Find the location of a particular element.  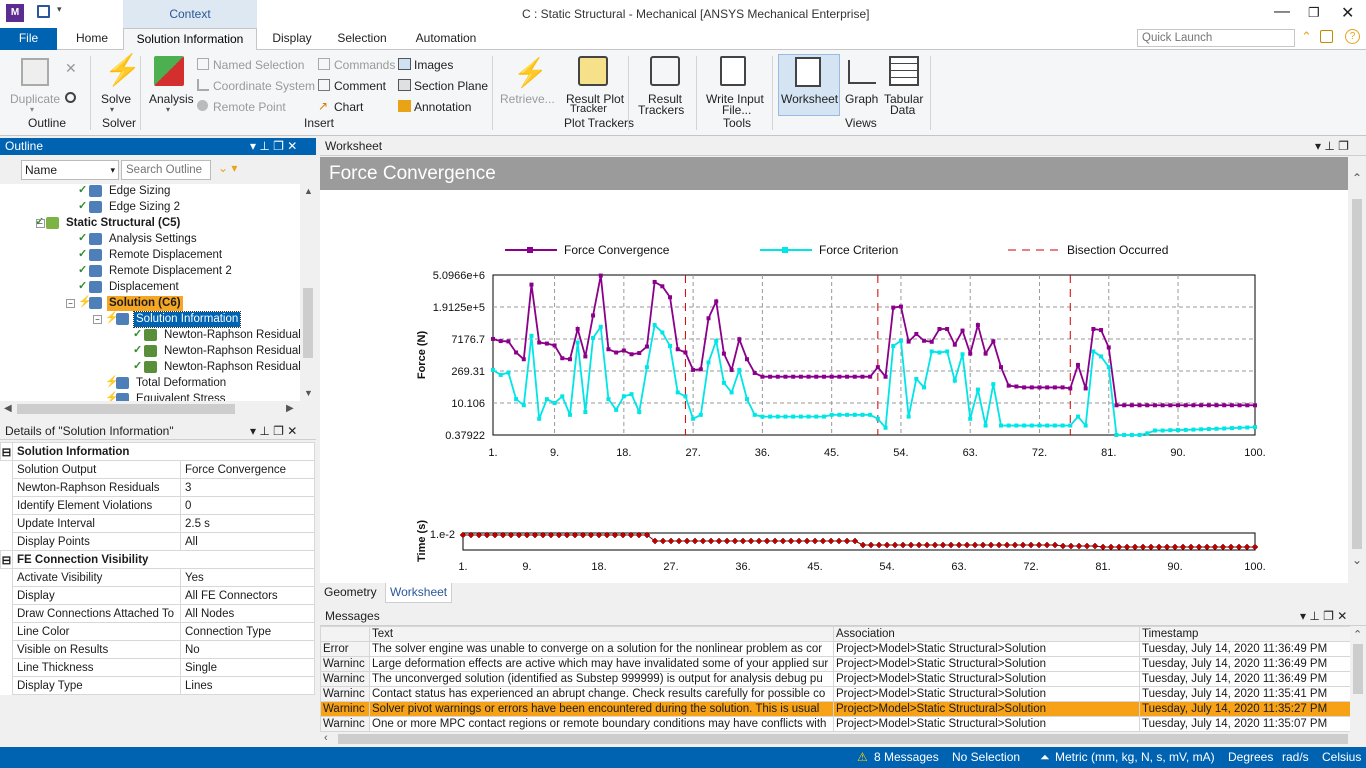

tab-automation: Automation is located at coordinates (446, 38).